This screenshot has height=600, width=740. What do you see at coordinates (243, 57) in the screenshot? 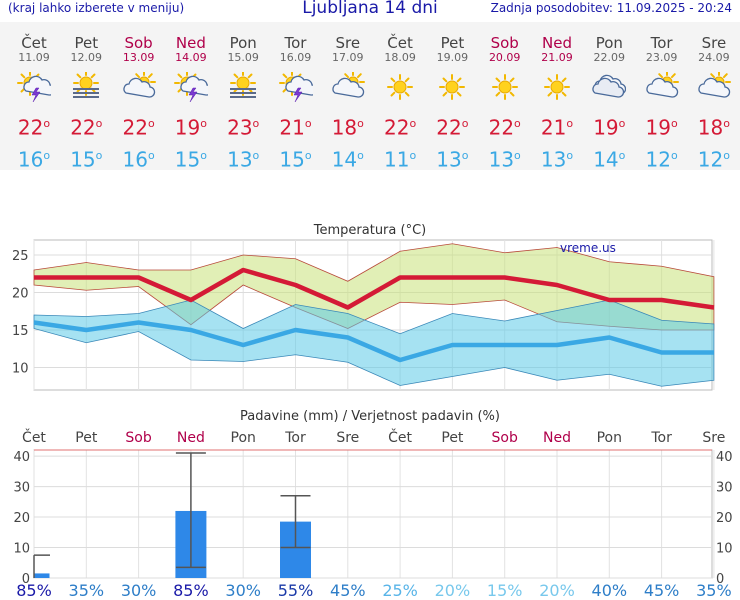
I see `day-date: 15.09` at bounding box center [243, 57].